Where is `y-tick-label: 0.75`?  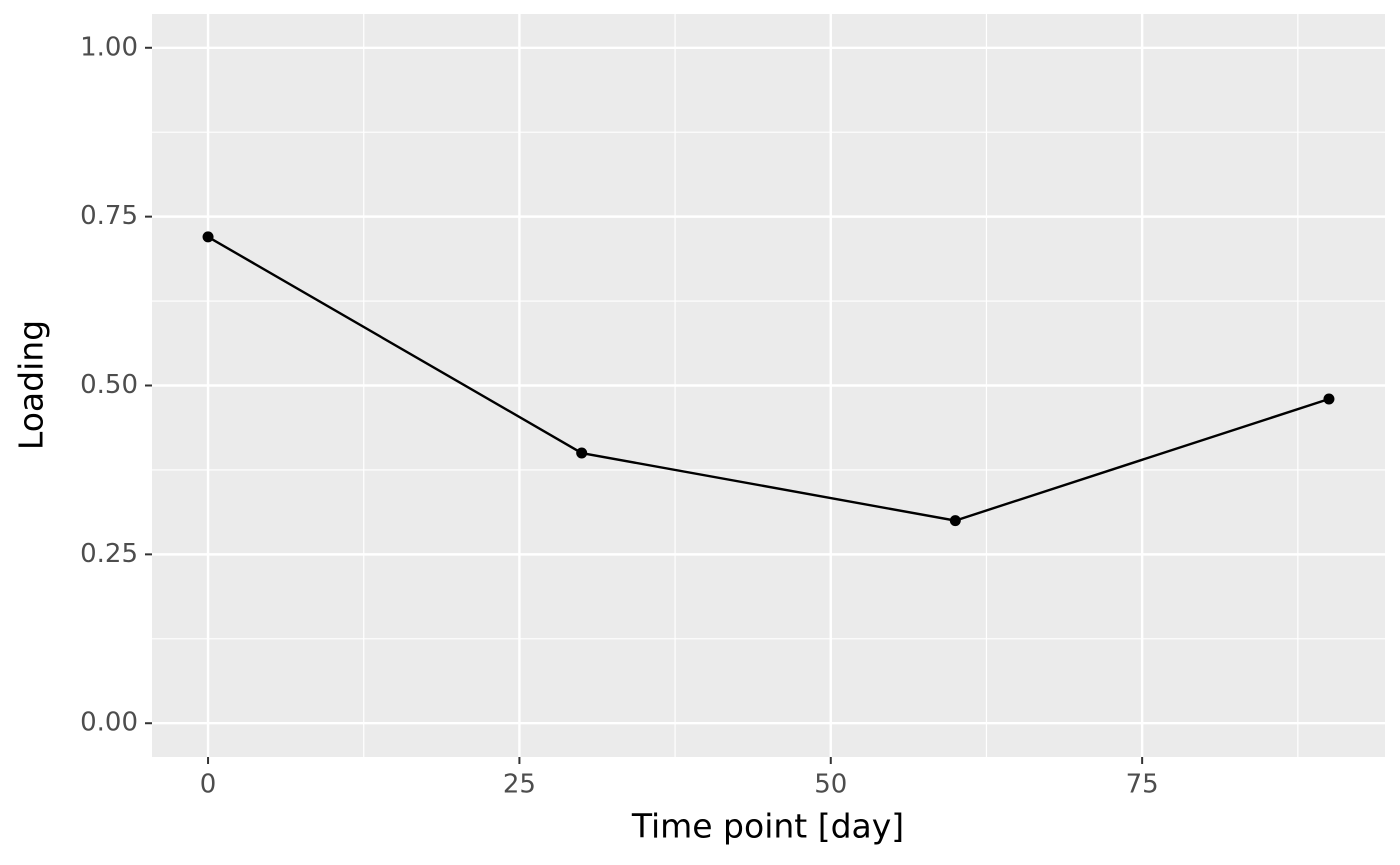
y-tick-label: 0.75 is located at coordinates (109, 216).